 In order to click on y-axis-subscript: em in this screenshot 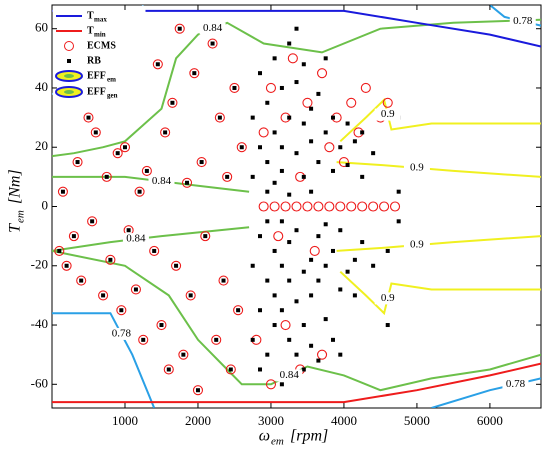, I will do `click(21, 216)`.